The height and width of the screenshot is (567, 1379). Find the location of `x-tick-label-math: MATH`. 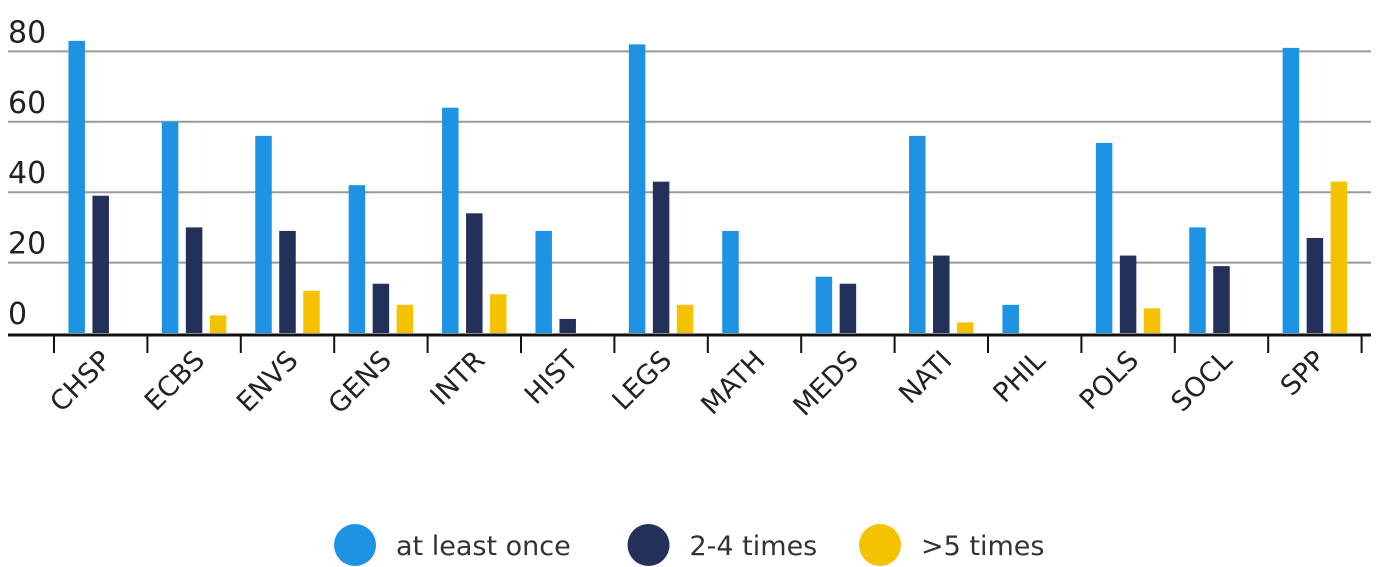

x-tick-label-math: MATH is located at coordinates (733, 383).